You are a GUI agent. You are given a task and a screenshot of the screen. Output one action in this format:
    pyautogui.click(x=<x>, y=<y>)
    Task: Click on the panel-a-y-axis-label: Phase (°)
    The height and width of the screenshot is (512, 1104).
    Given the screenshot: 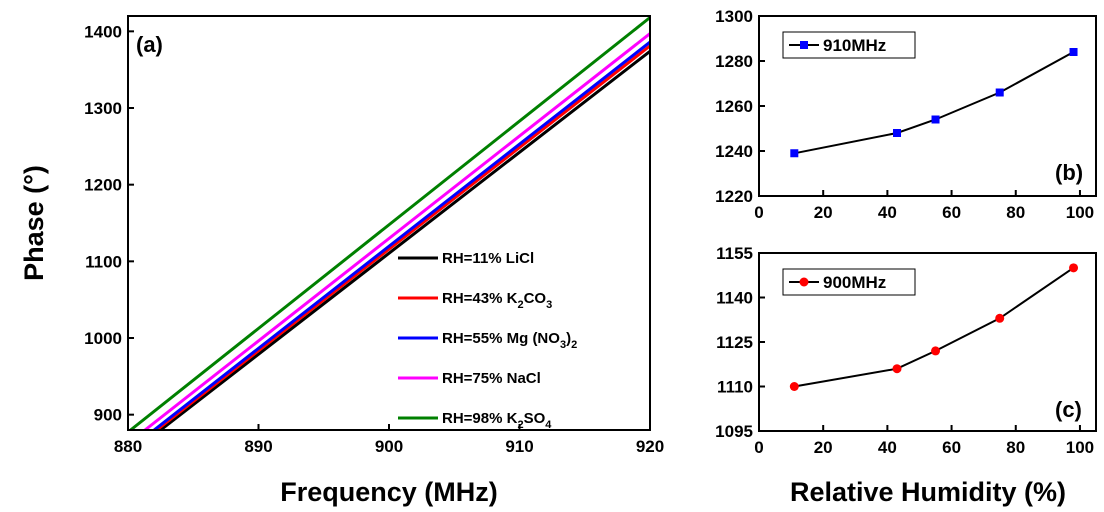 What is the action you would take?
    pyautogui.click(x=34, y=223)
    